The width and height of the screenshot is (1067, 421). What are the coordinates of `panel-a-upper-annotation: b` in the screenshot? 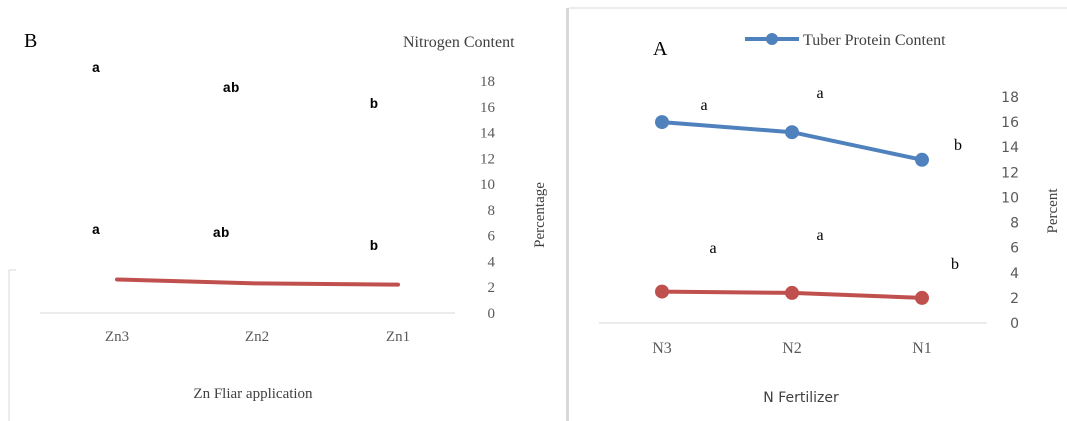 It's located at (958, 145).